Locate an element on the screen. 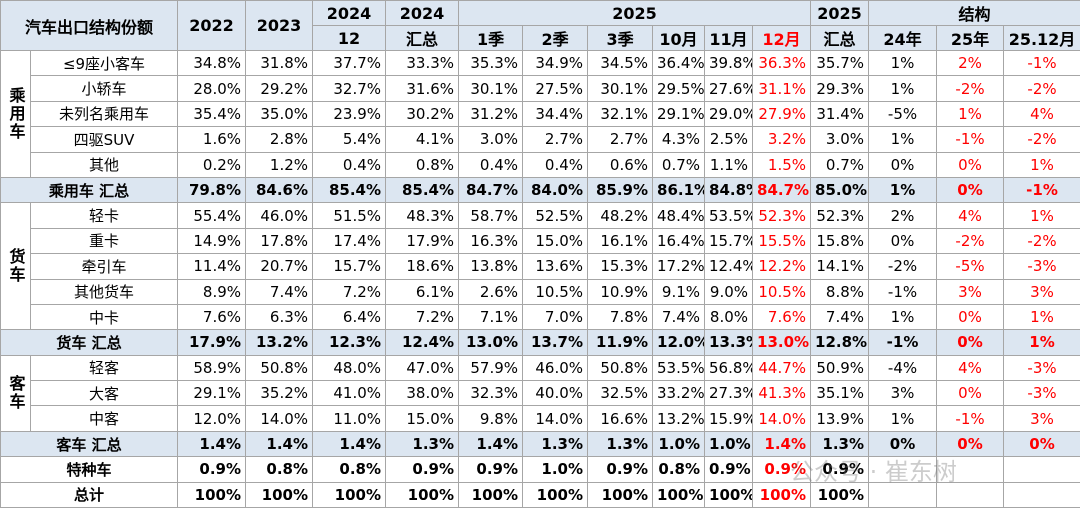 The width and height of the screenshot is (1080, 508). column-header: 12 is located at coordinates (349, 38).